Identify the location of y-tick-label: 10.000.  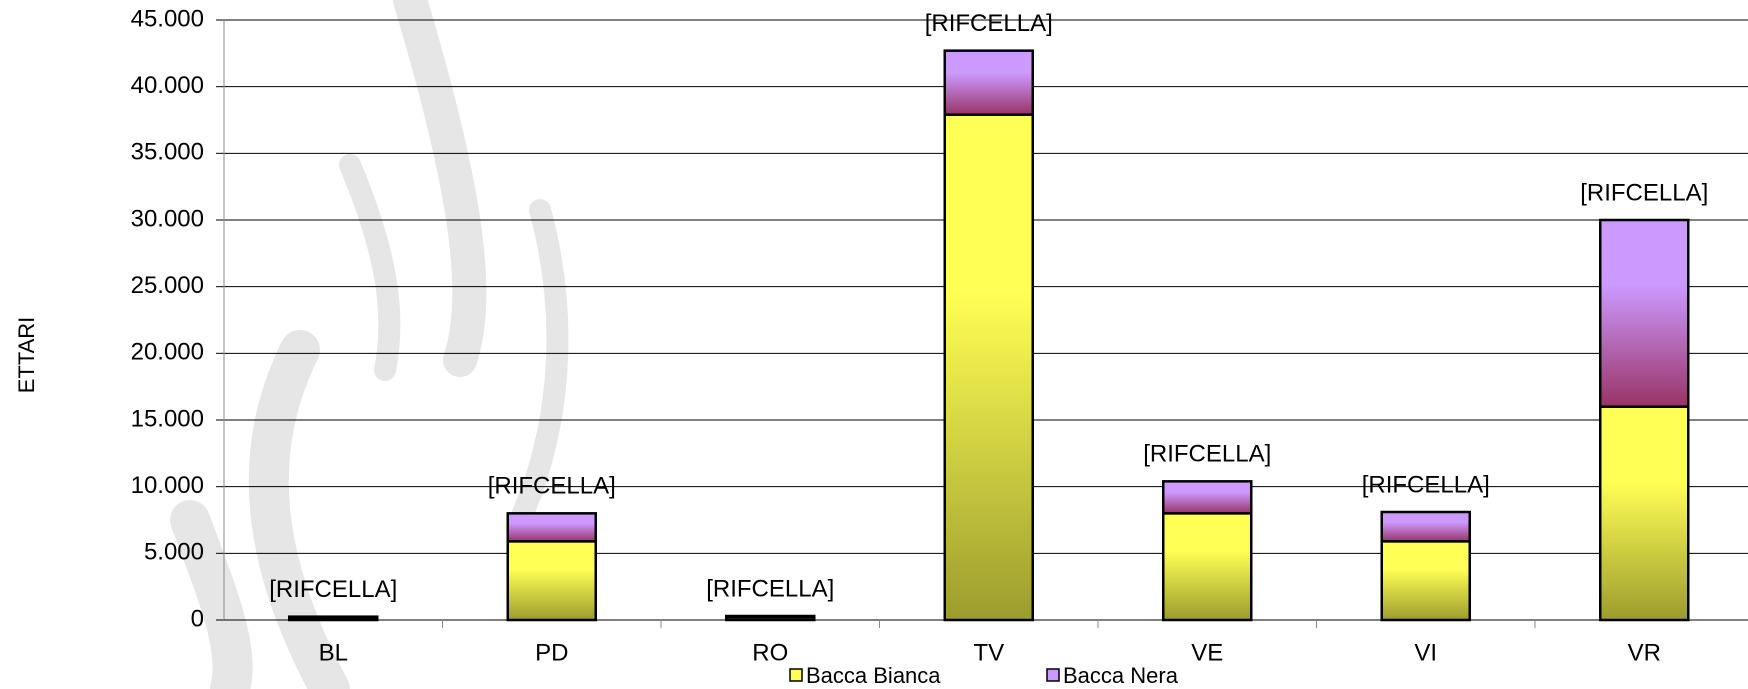
(167, 485).